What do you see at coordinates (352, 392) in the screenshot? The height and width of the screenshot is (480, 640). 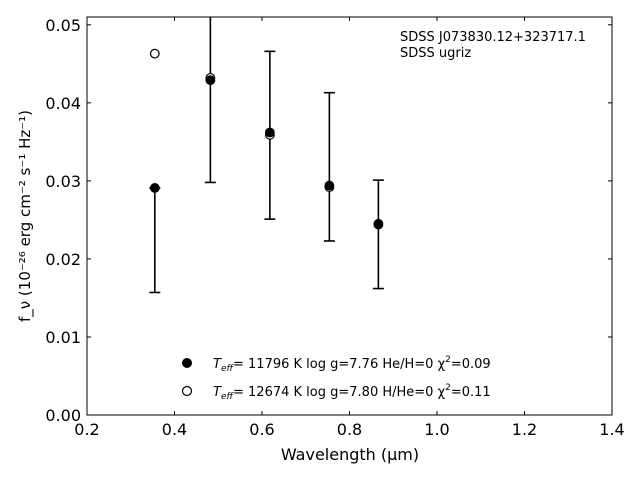 I see `legend-label-2: Teff= 12674 K log g=7.80 H/He=0 χ2=0.11` at bounding box center [352, 392].